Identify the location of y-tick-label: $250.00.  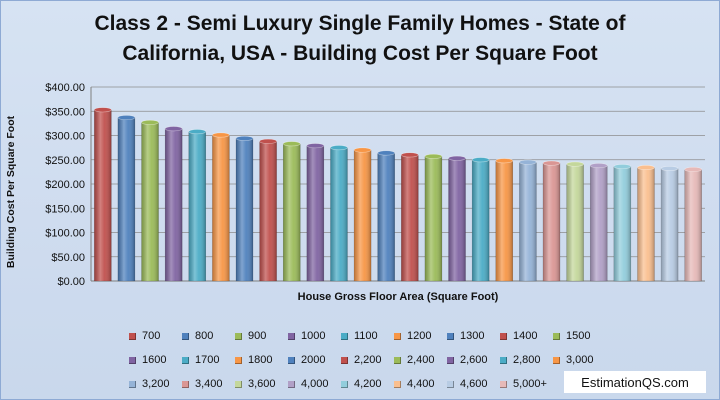
(65, 161).